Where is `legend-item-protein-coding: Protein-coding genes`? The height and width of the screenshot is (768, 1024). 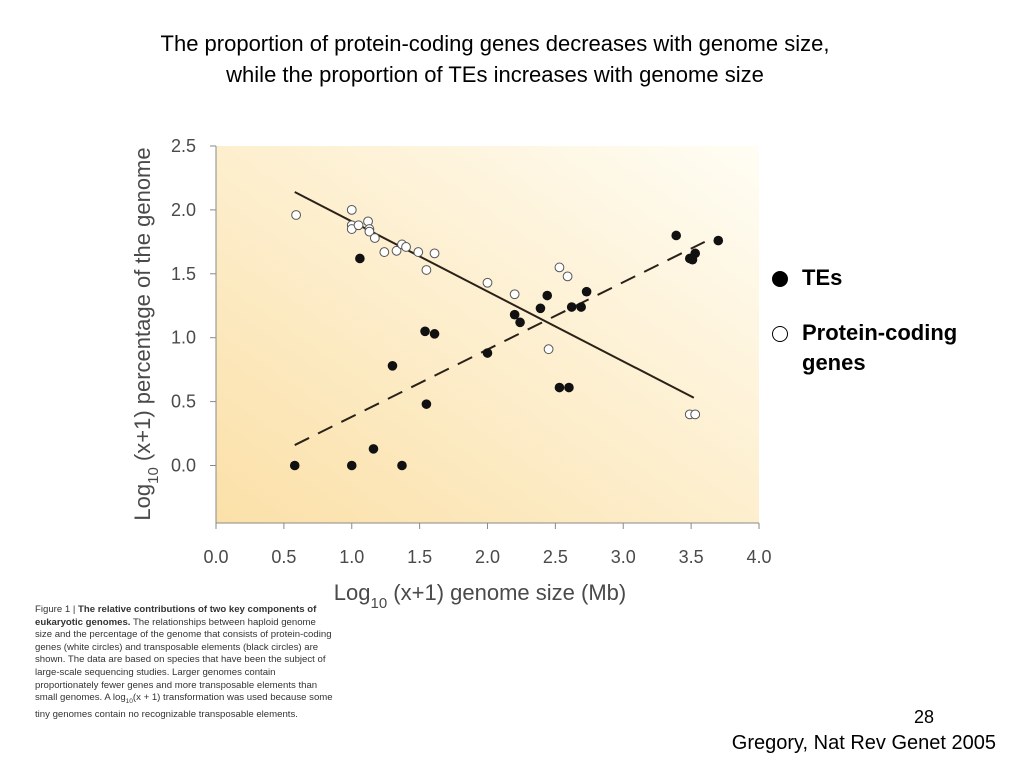 legend-item-protein-coding: Protein-coding genes is located at coordinates (887, 348).